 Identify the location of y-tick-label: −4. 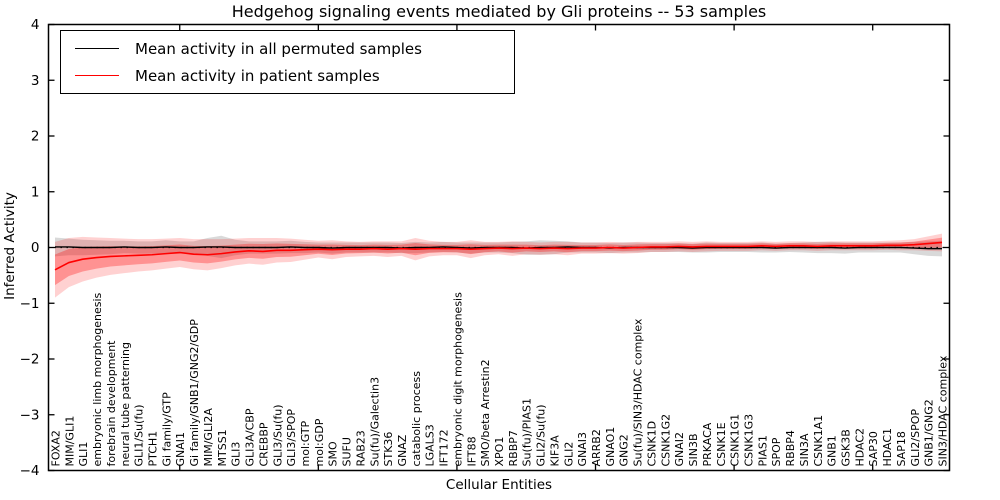
(30, 471).